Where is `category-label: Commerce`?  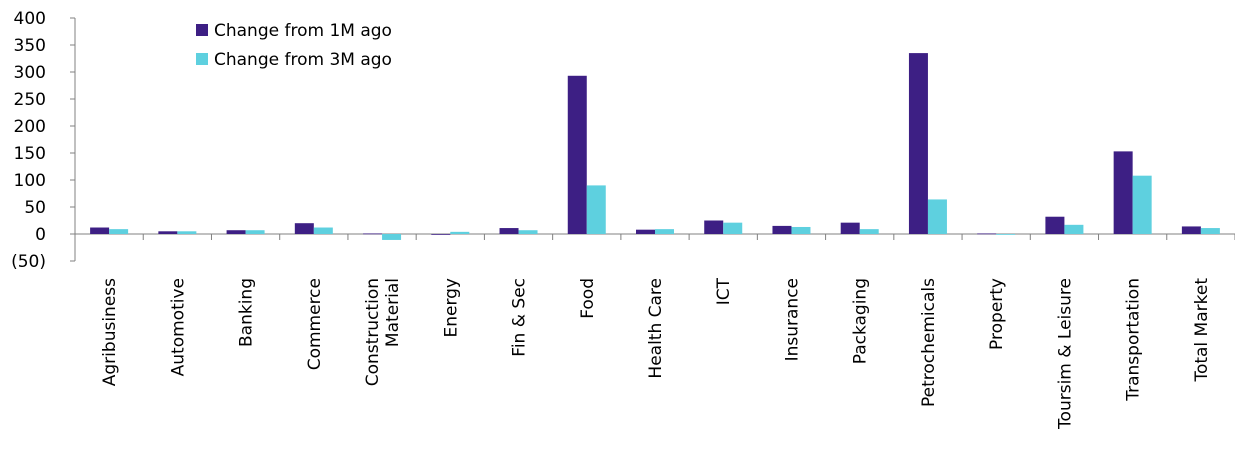 category-label: Commerce is located at coordinates (315, 324).